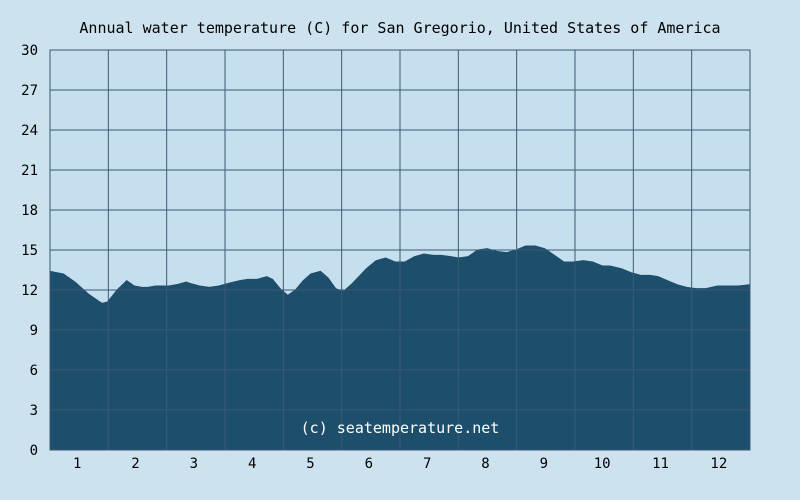 The image size is (800, 500). I want to click on x-axis: 1 2 3 4 5 6 7 8 9 10 11 12, so click(400, 464).